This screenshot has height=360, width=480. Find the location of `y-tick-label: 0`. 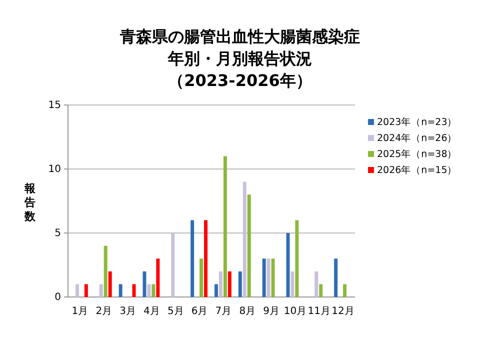

y-tick-label: 0 is located at coordinates (57, 298).